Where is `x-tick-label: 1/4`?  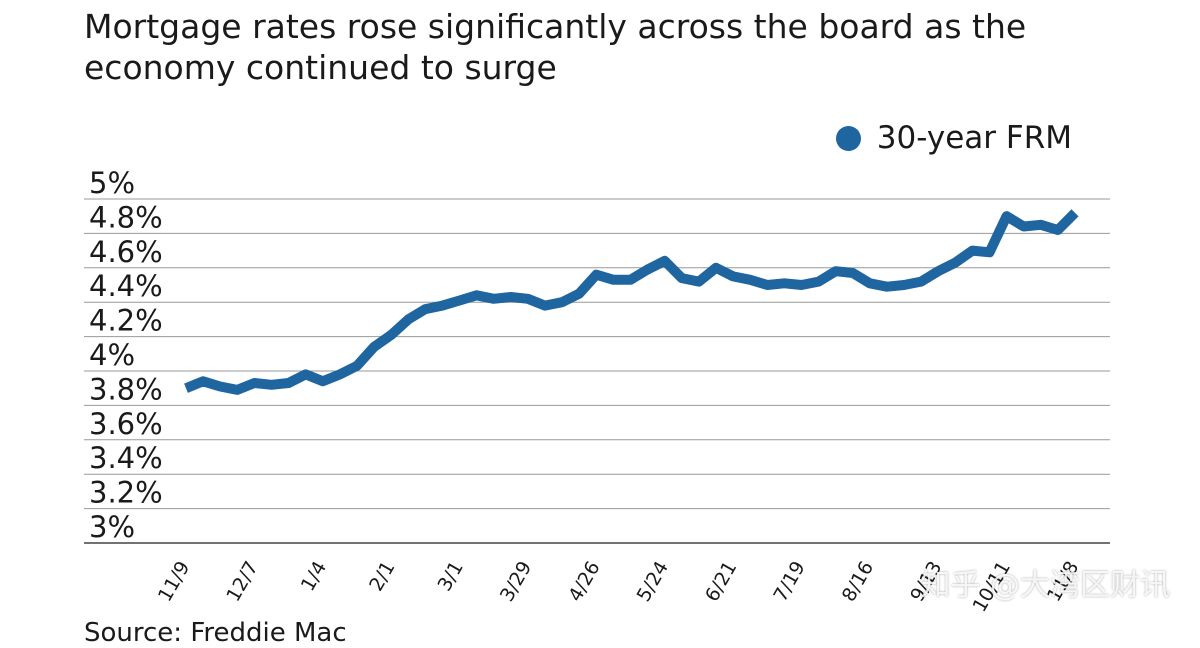
x-tick-label: 1/4 is located at coordinates (314, 576).